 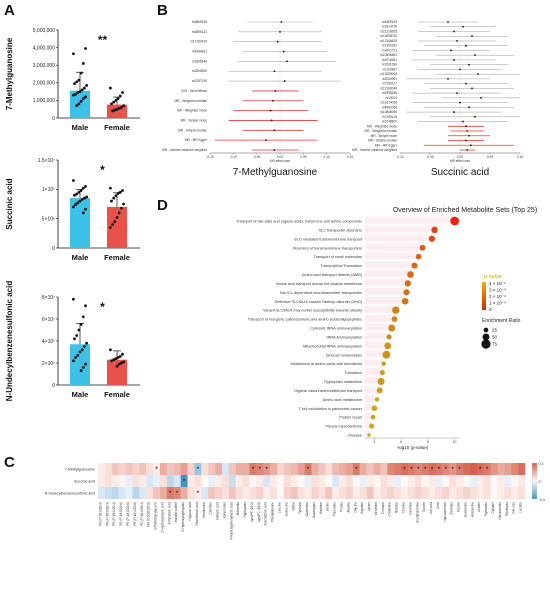 I want to click on pathway-label: Protein repair, so click(x=351, y=418).